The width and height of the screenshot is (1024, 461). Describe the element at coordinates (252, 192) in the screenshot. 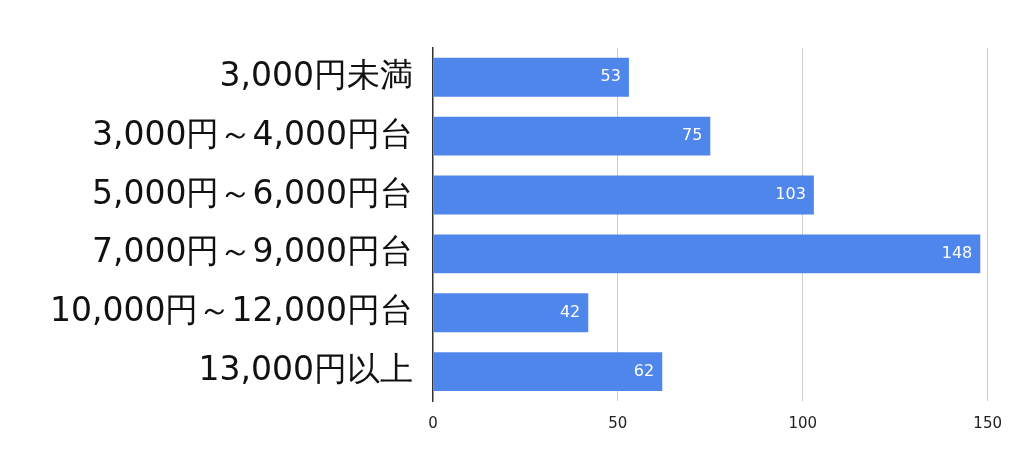

I see `y-tick-label: 5,000円～6,000円台` at that location.